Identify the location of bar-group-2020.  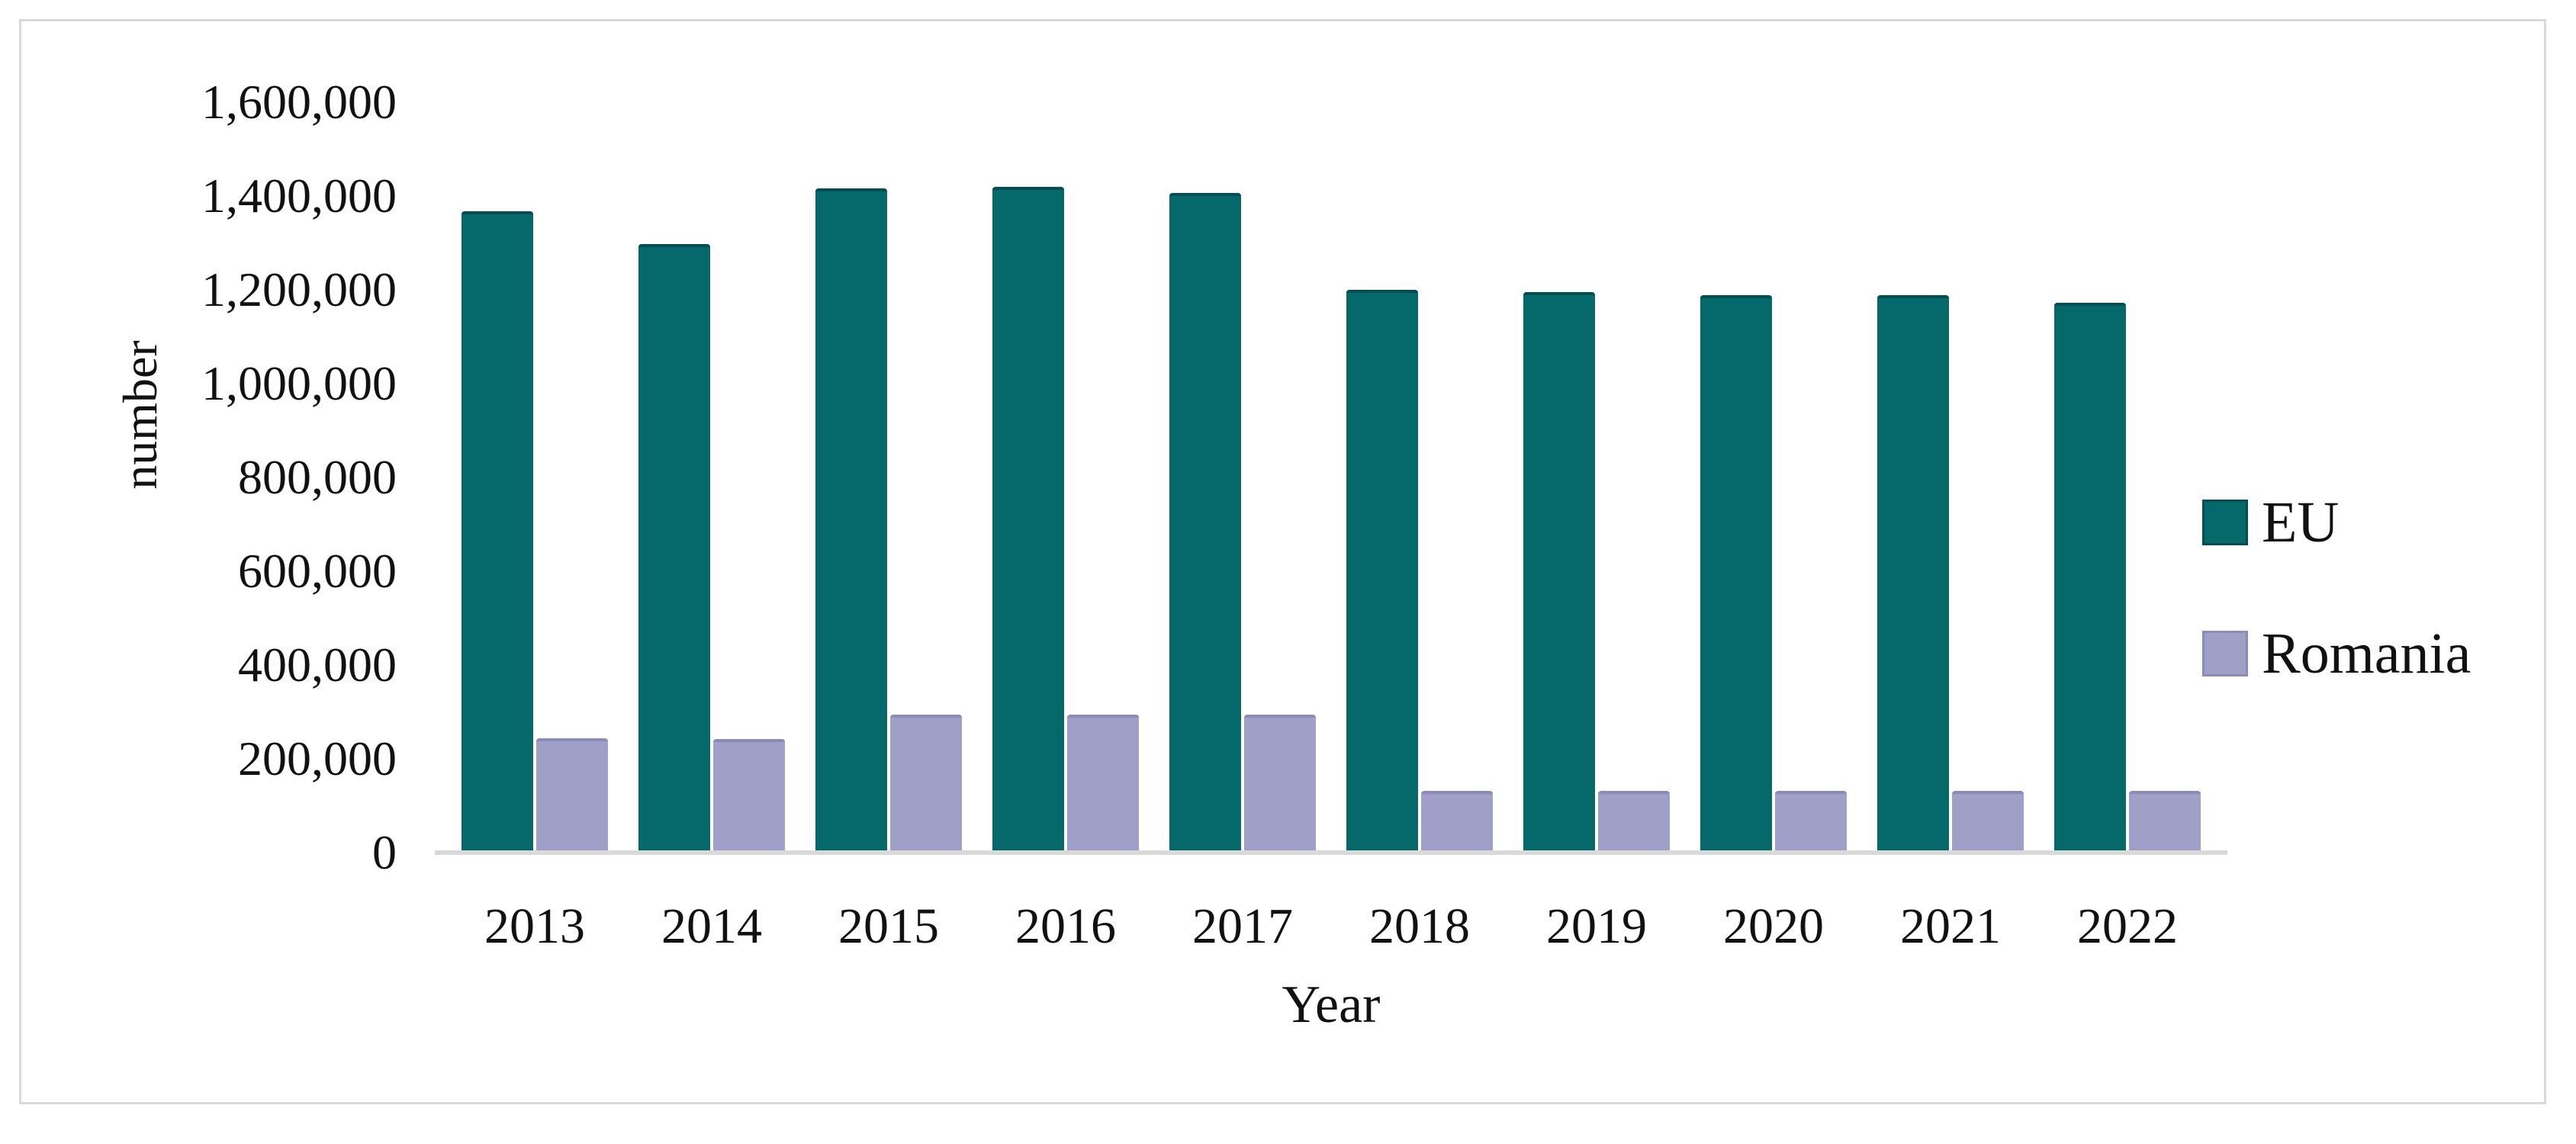
(1773, 478).